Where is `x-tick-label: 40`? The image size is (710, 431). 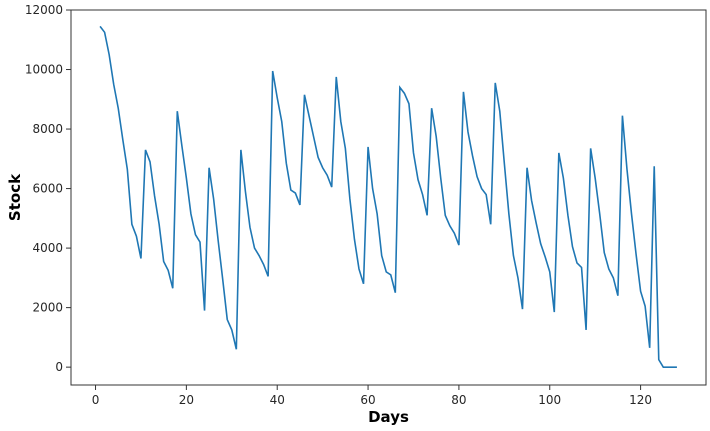 x-tick-label: 40 is located at coordinates (277, 400).